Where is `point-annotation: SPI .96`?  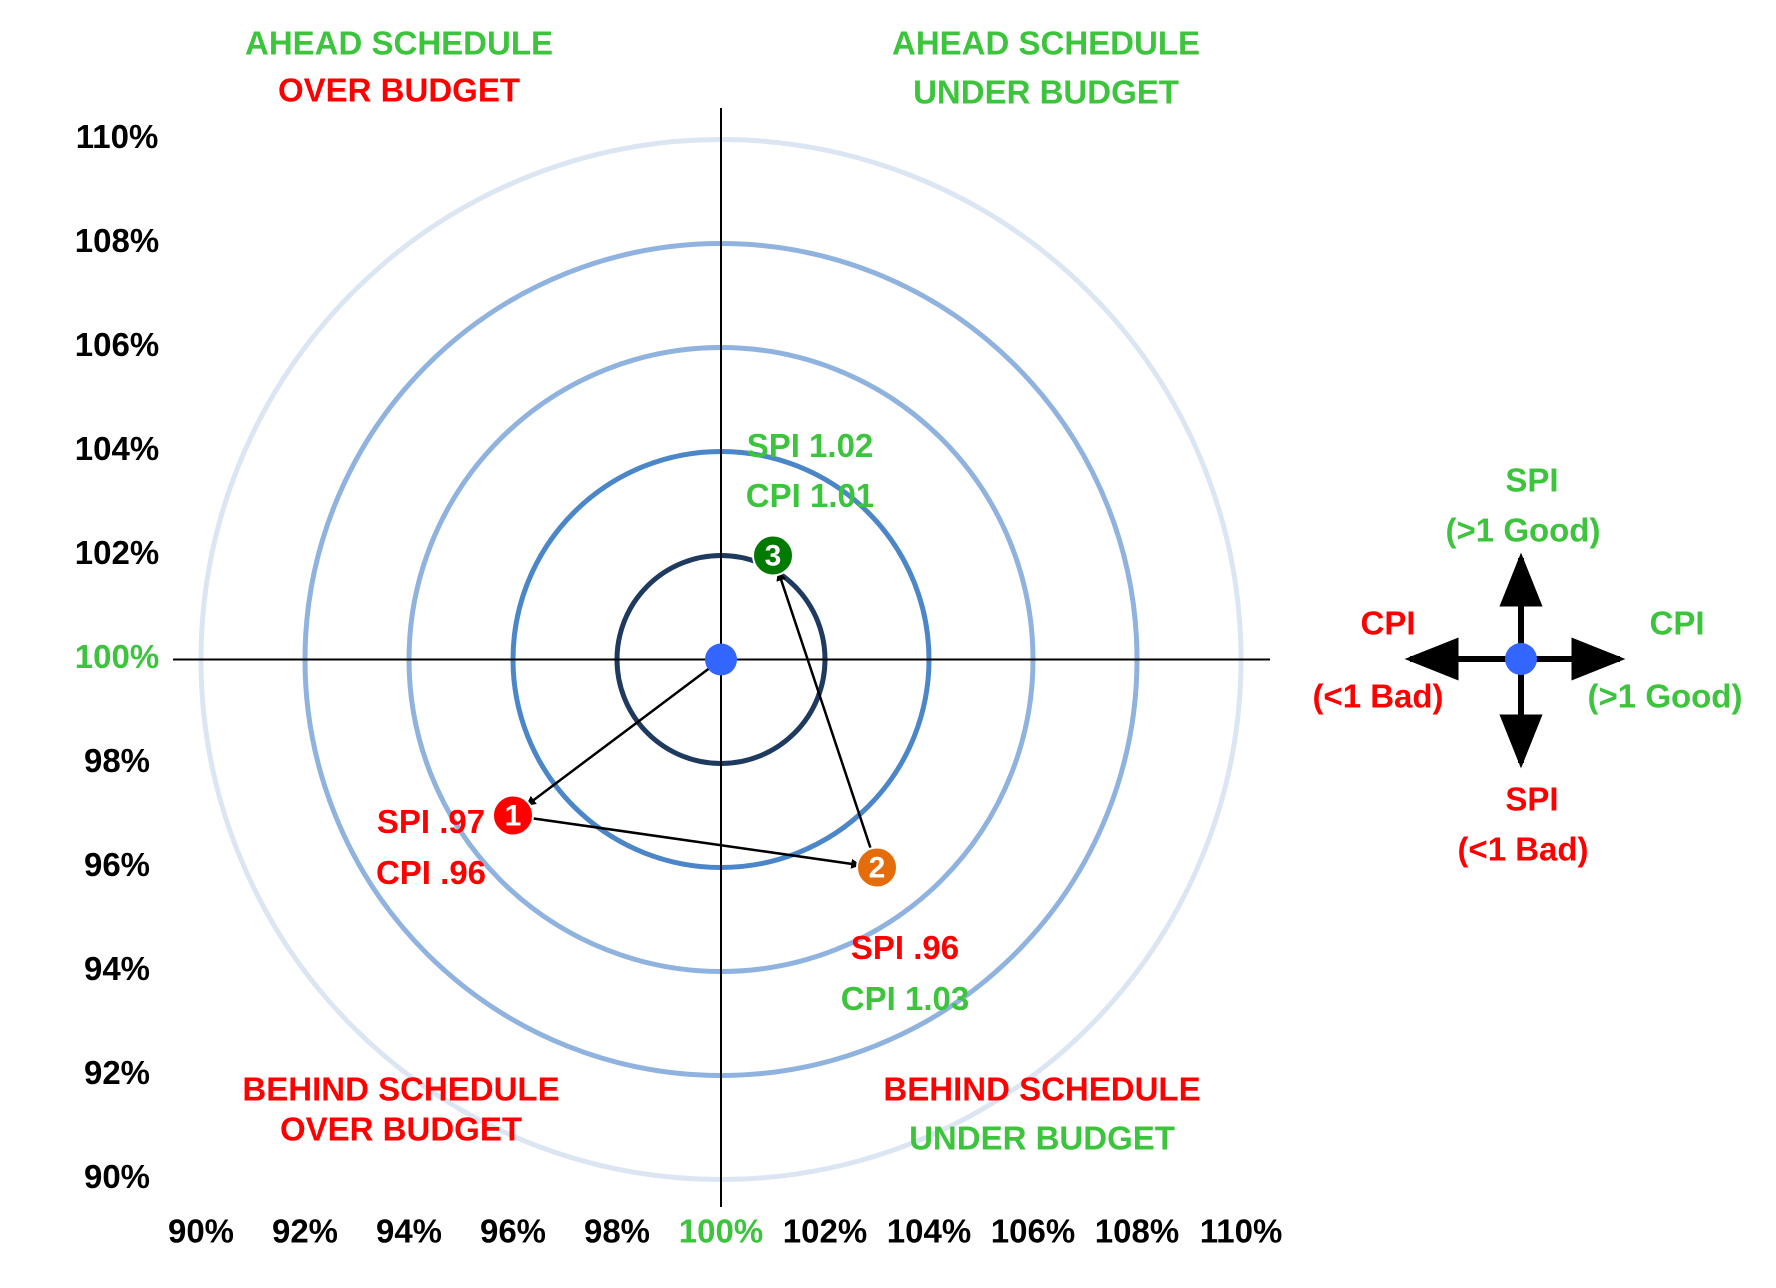
point-annotation: SPI .96 is located at coordinates (905, 947).